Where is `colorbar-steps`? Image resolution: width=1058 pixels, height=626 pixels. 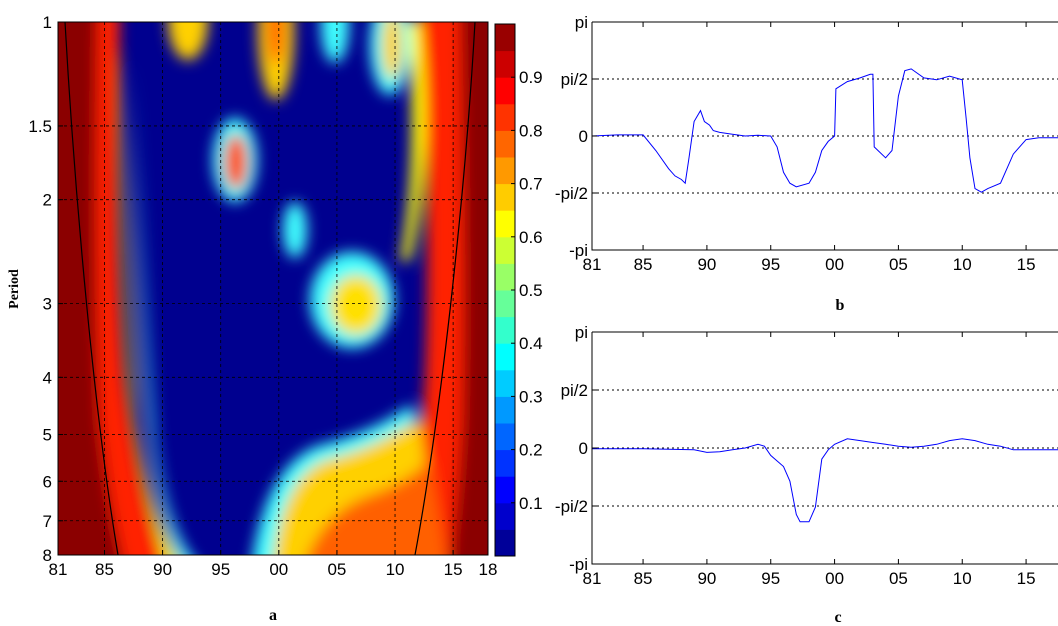
colorbar-steps is located at coordinates (505, 290).